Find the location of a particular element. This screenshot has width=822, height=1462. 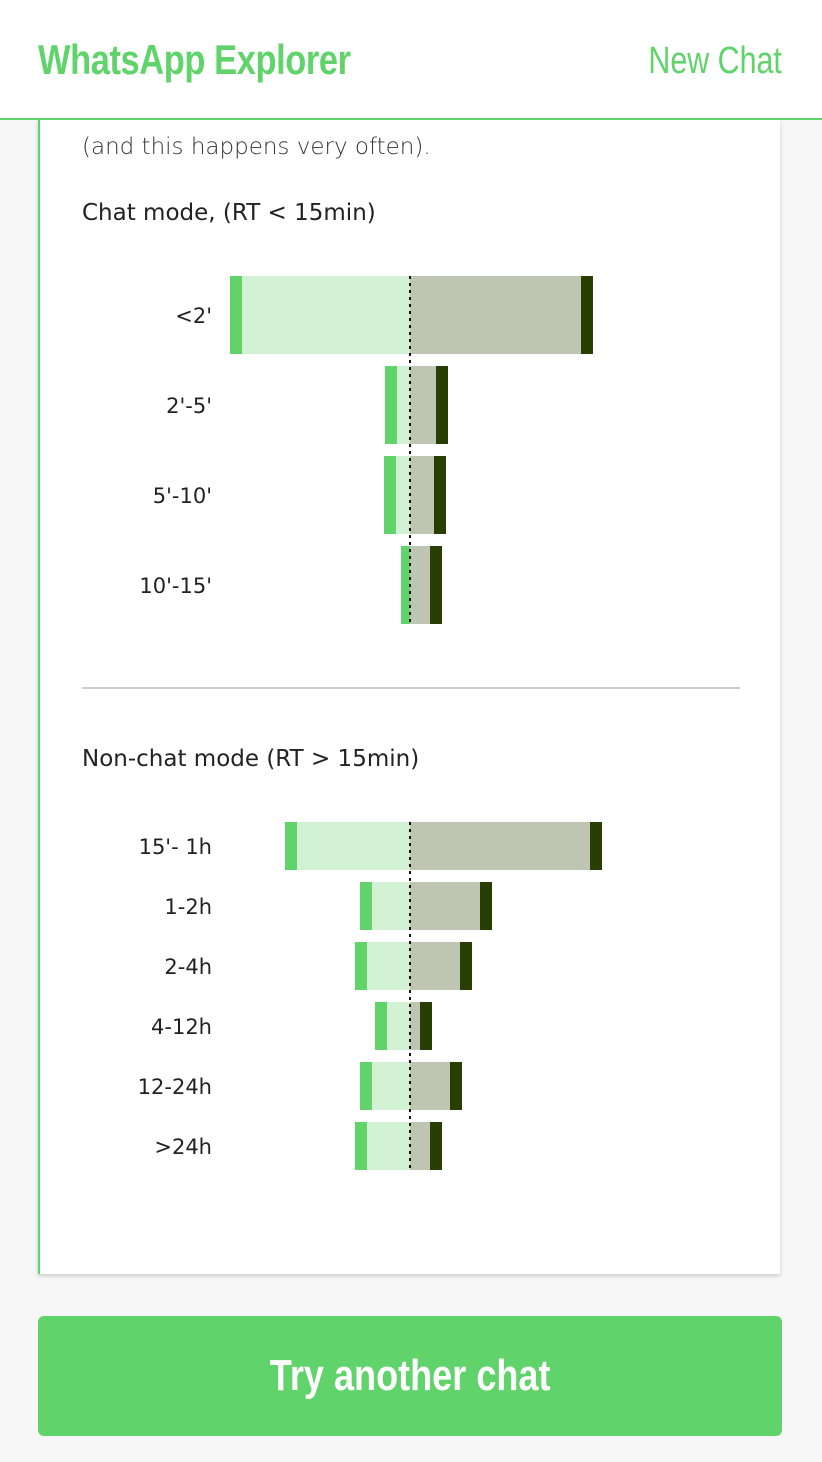

row-label: 4-12h is located at coordinates (181, 1027).